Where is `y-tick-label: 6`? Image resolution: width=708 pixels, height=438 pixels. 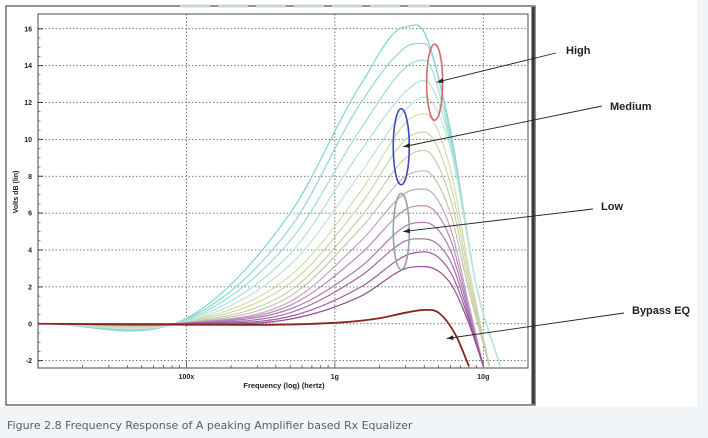
y-tick-label: 6 is located at coordinates (30, 214).